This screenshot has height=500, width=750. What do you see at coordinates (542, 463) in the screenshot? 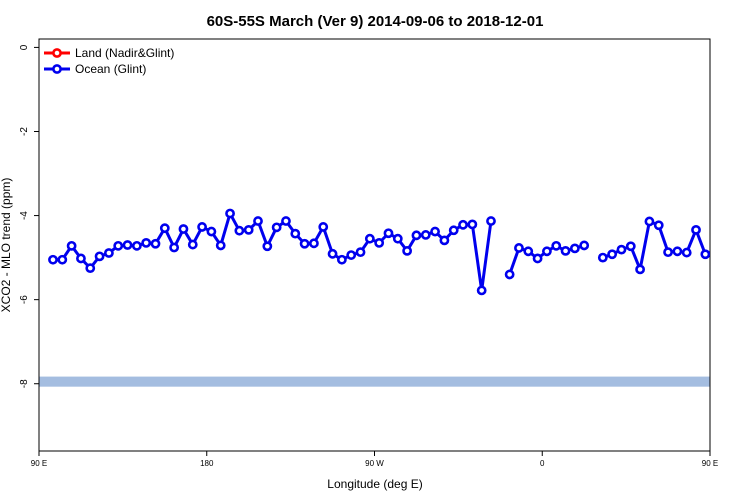
I see `x-tick-label: 0` at bounding box center [542, 463].